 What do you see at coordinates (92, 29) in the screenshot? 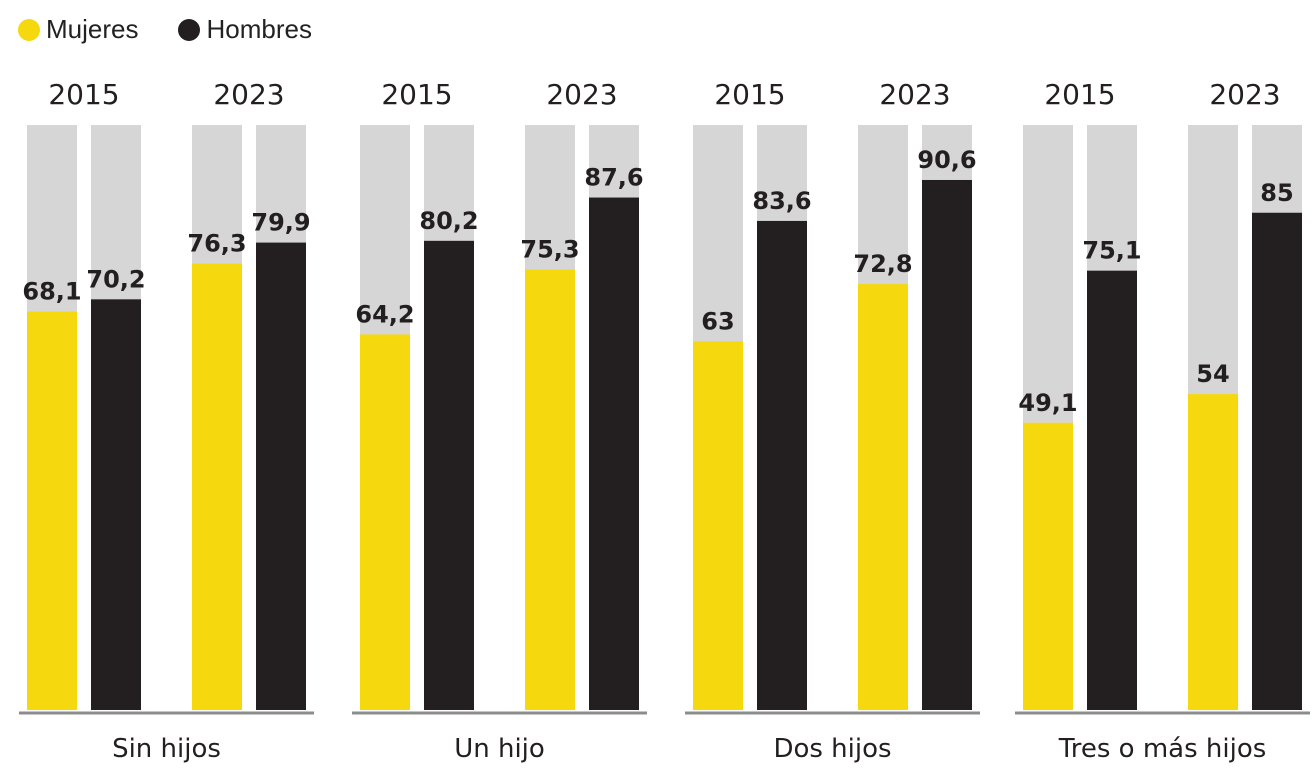
I see `legend-label-mujeres: Mujeres` at bounding box center [92, 29].